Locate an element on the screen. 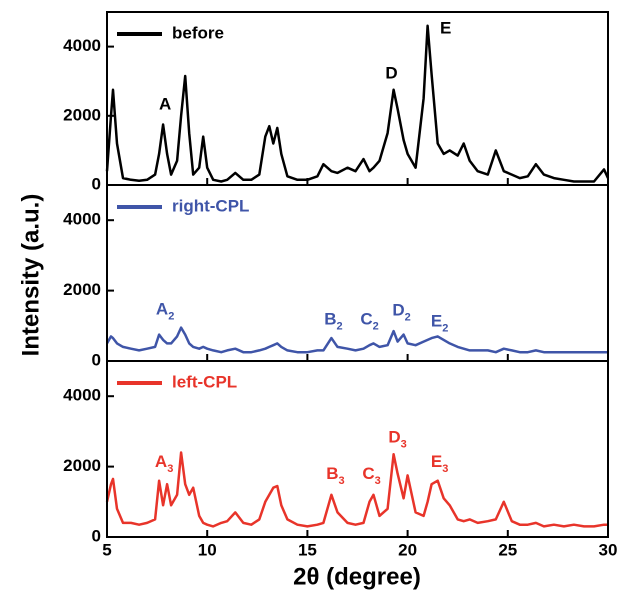  peak-label: E is located at coordinates (445, 28).